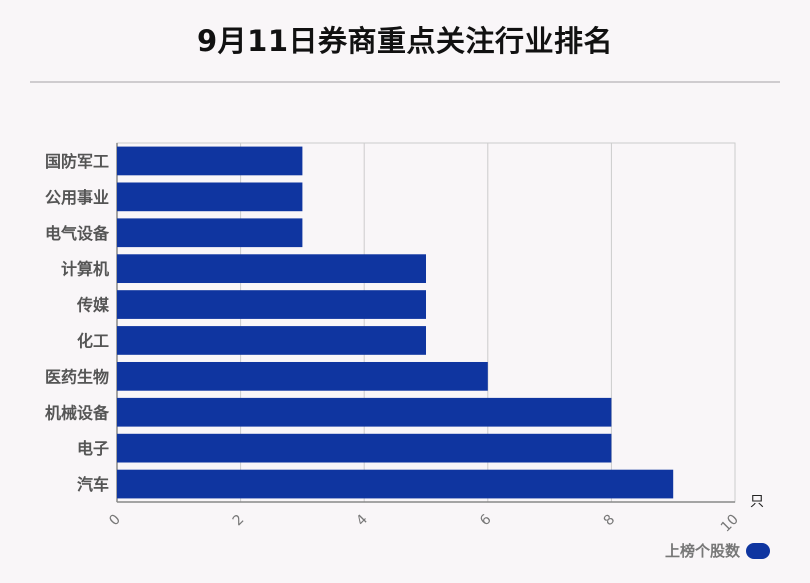 This screenshot has height=583, width=810. I want to click on y-tick-label: 医药生物, so click(77, 376).